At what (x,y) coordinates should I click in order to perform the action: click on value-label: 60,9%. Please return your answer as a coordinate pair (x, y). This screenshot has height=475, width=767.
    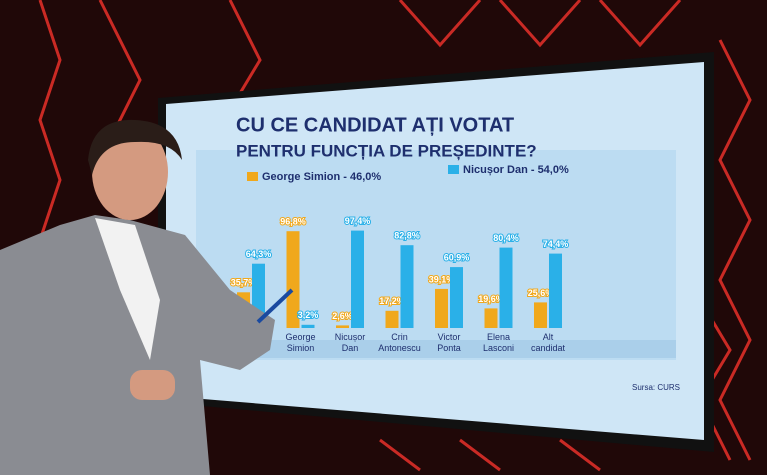
    Looking at the image, I should click on (457, 257).